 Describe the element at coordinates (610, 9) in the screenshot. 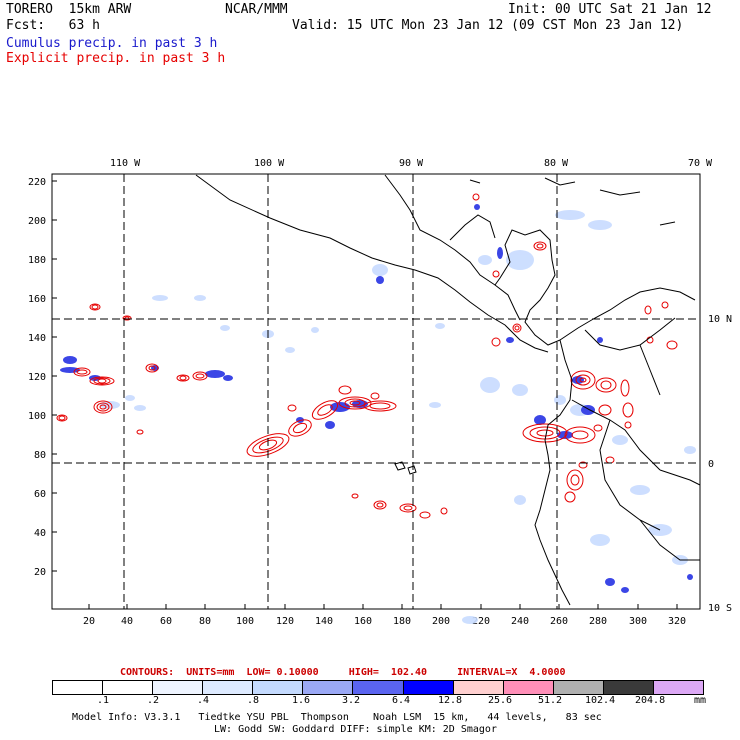

I see `init-time: Init: 00 UTC Sat 21 Jan 12` at that location.